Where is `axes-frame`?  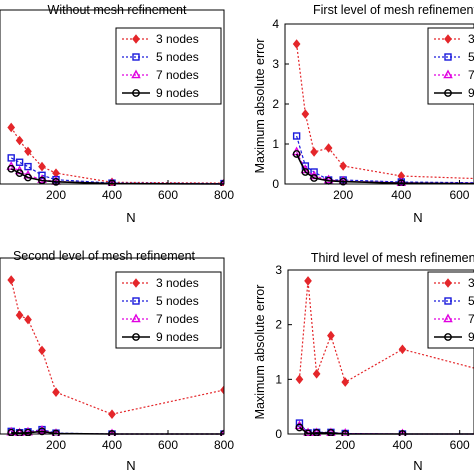 axes-frame is located at coordinates (380, 352).